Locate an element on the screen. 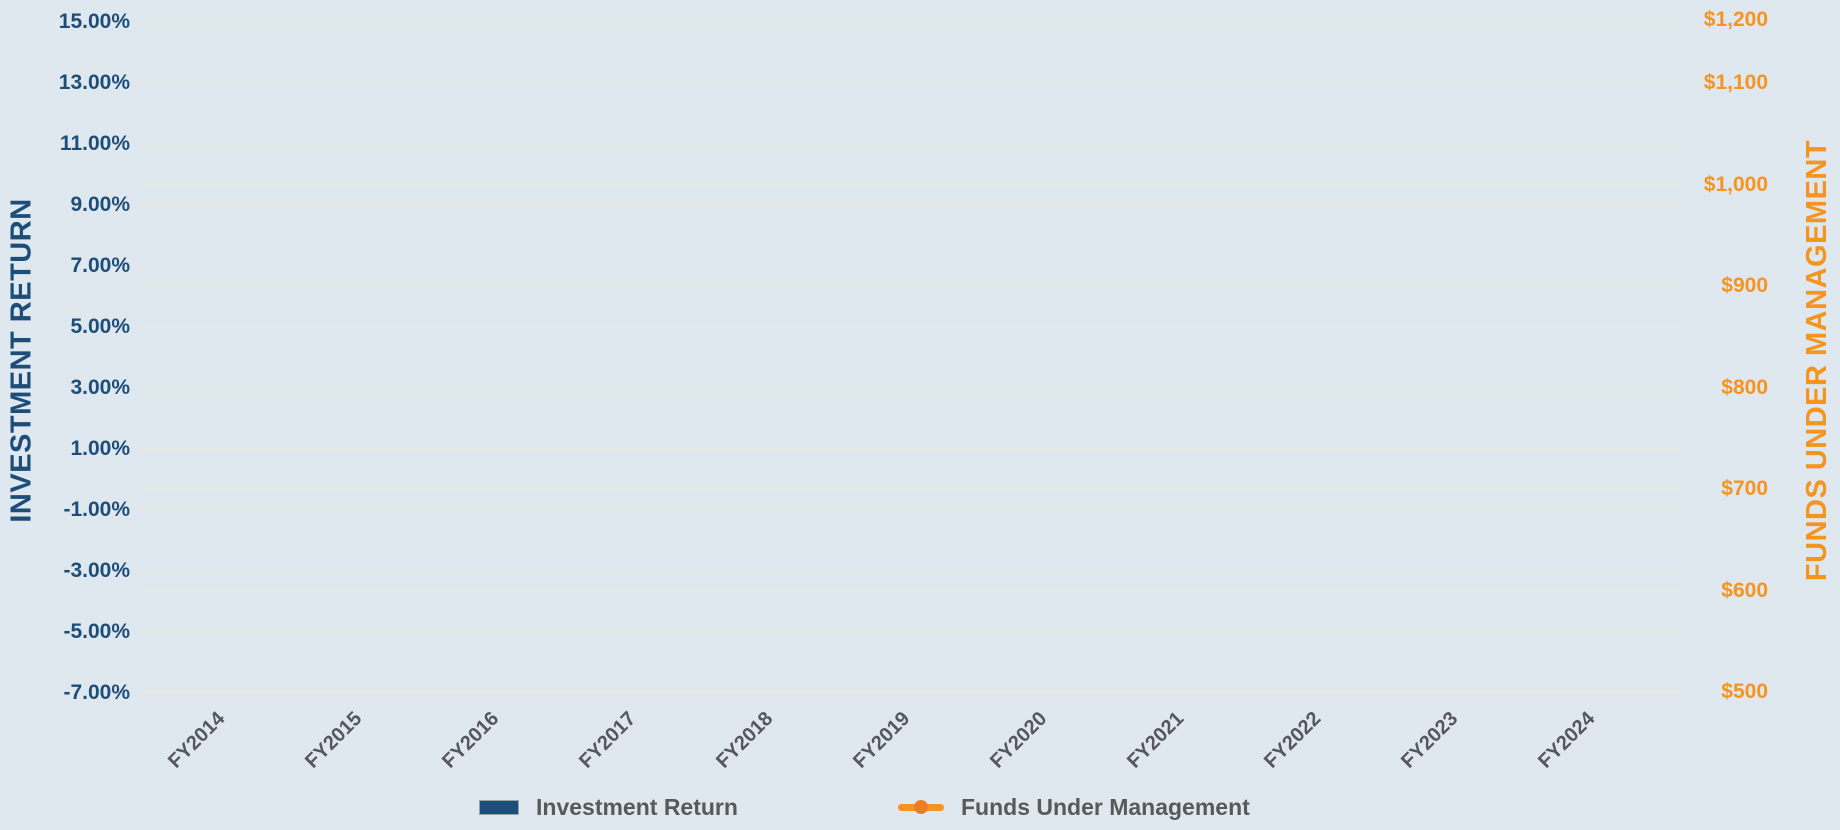  x-axis-tick: FY2016 is located at coordinates (470, 740).